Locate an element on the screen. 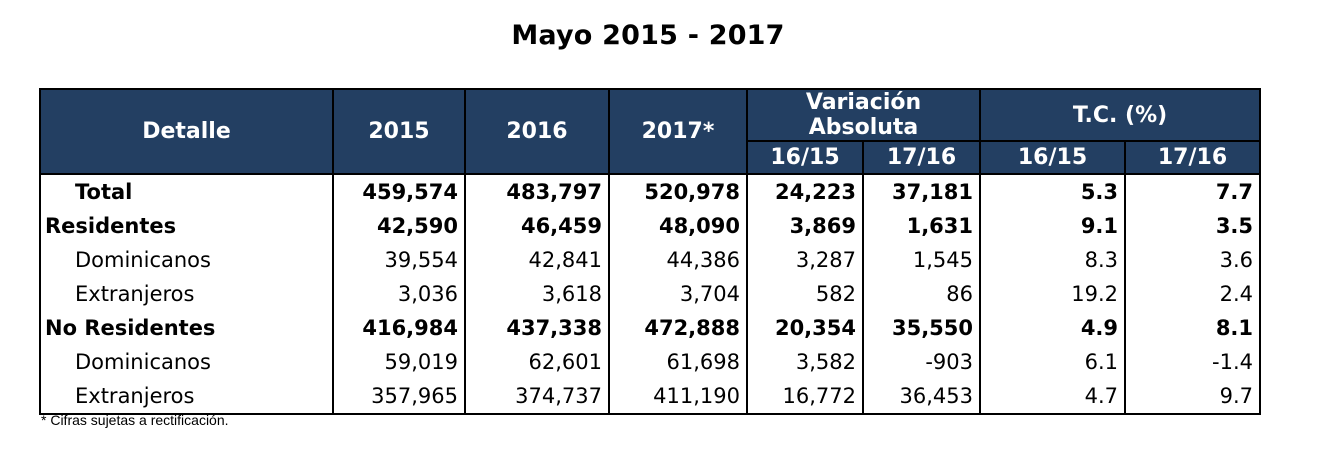  cell-2015: 42,590 is located at coordinates (399, 226).